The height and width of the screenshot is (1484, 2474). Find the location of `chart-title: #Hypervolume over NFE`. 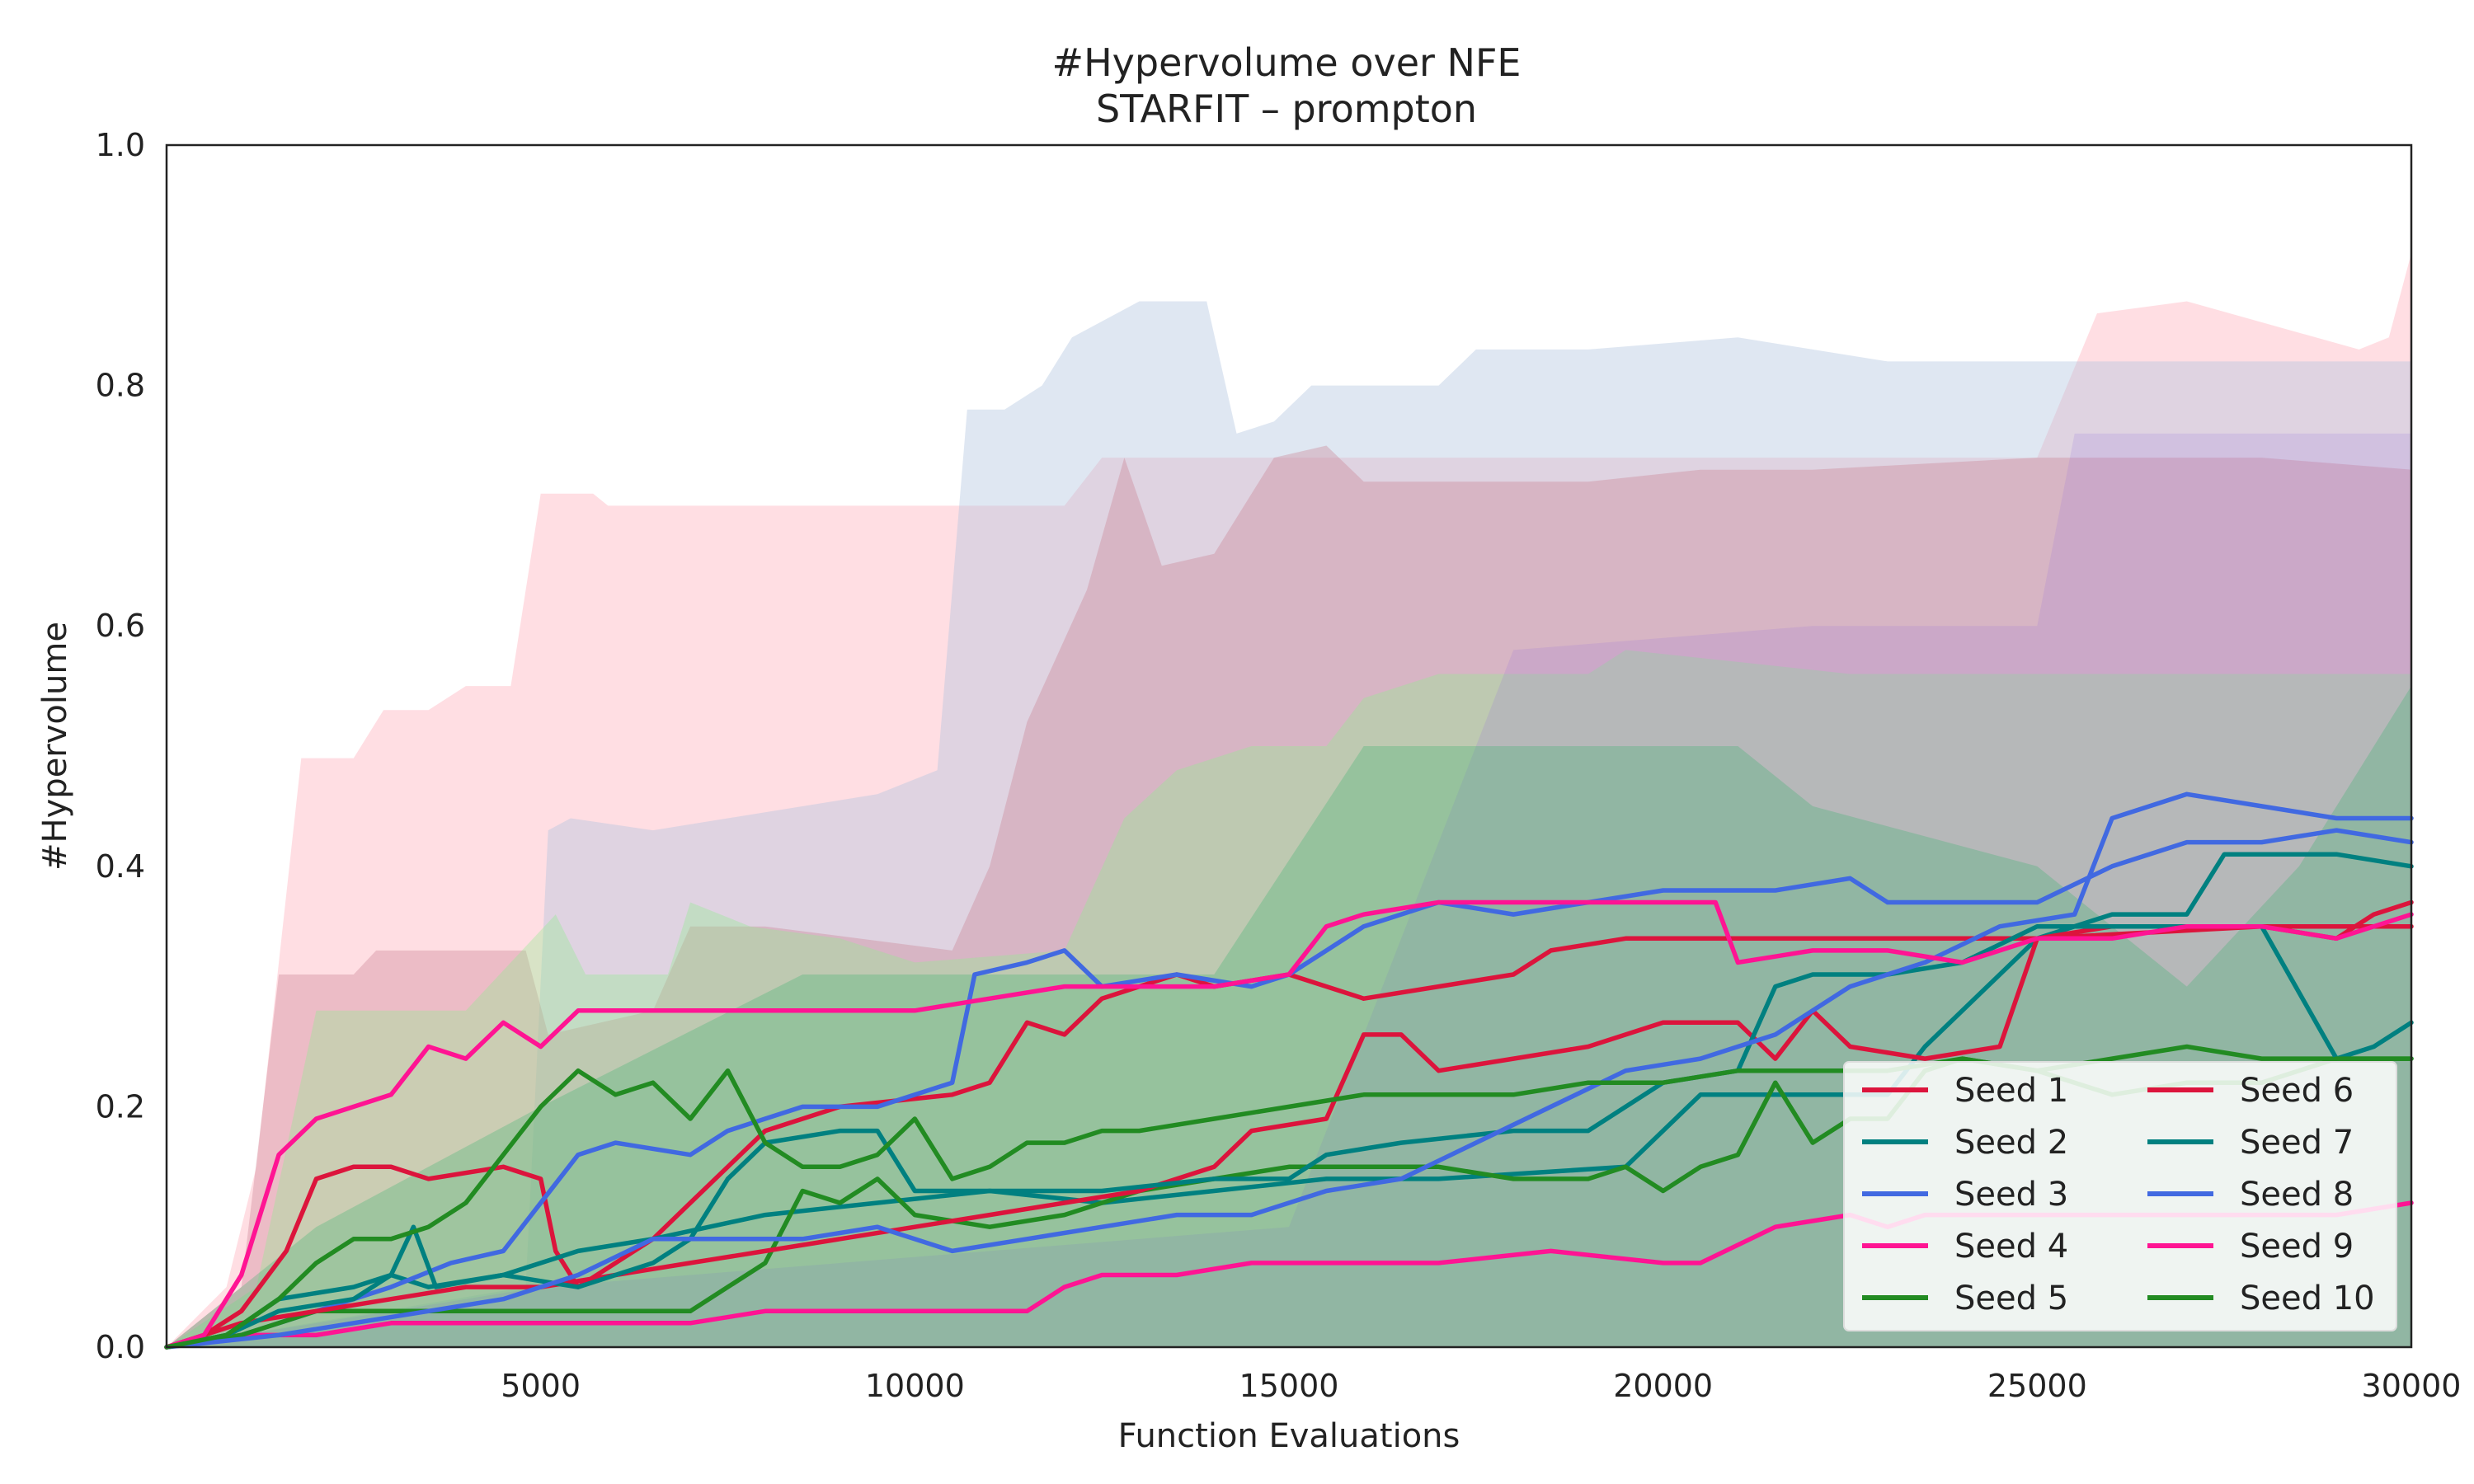

chart-title: #Hypervolume over NFE is located at coordinates (1287, 62).